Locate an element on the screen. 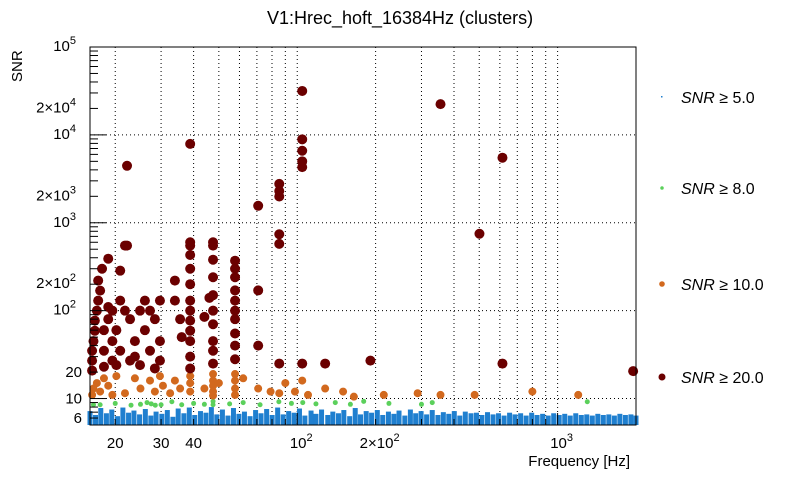  legend-label: SNR ≥ 5.0 is located at coordinates (718, 98).